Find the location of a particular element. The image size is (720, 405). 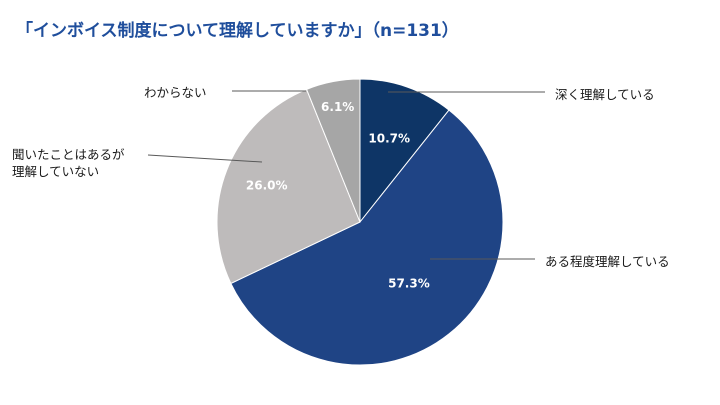

chart-title: 「インボイス制度について理解していますか」（n=131） is located at coordinates (237, 31).